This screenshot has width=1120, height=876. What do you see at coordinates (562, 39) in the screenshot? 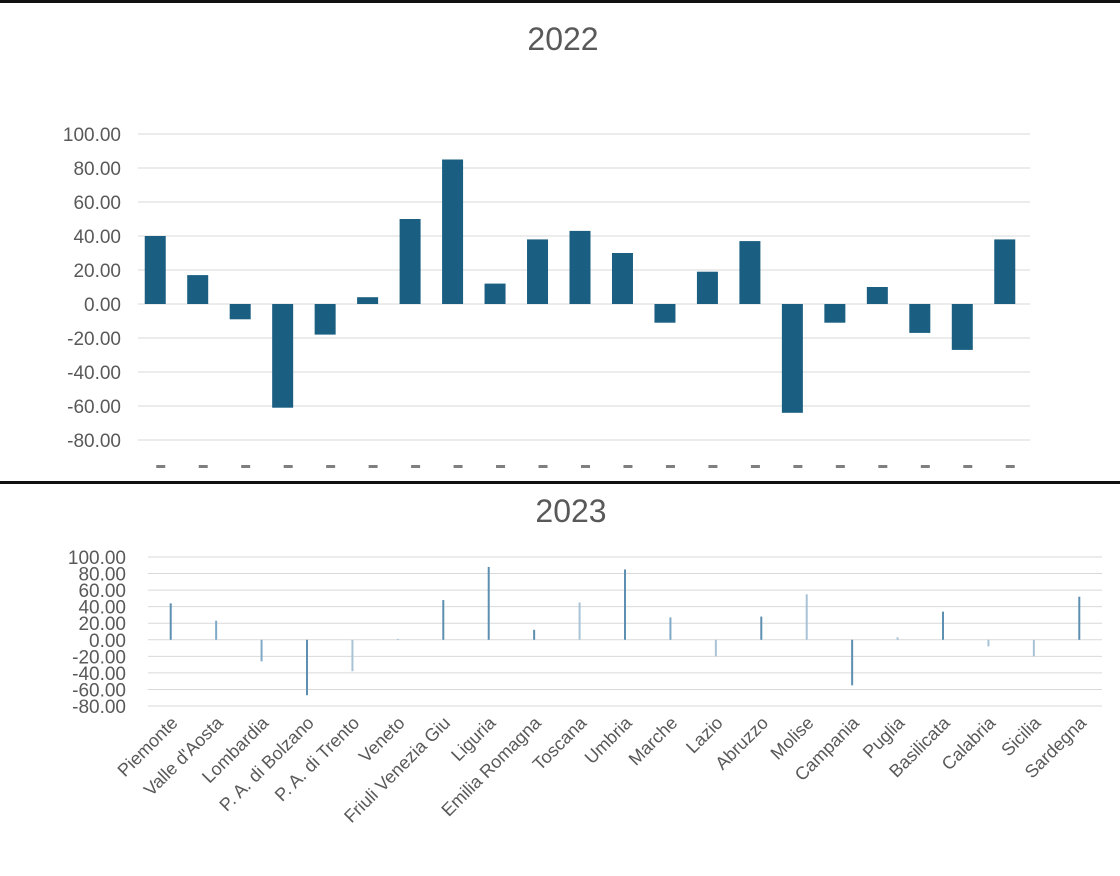
I see `chart-title: 2022` at bounding box center [562, 39].